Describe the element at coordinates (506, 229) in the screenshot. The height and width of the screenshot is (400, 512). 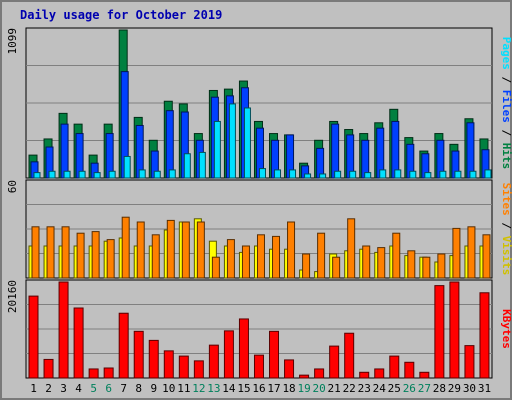
I see `visits-panel-side-label: Sites / Visits` at that location.